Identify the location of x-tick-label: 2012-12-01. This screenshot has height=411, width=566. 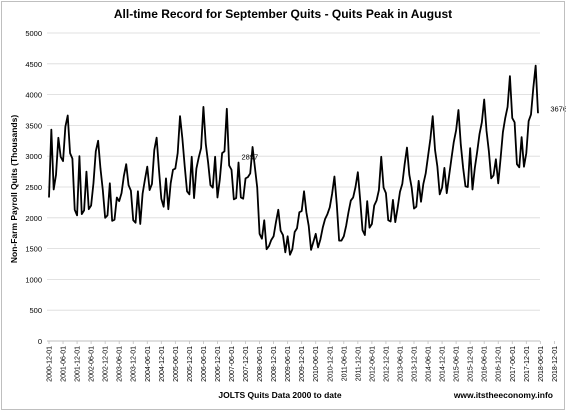
(386, 364).